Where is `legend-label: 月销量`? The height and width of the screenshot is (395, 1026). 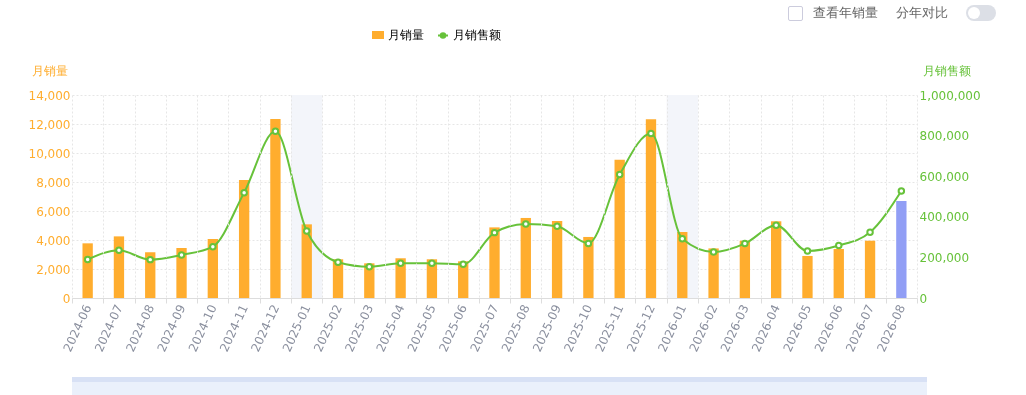
legend-label: 月销量 is located at coordinates (406, 35).